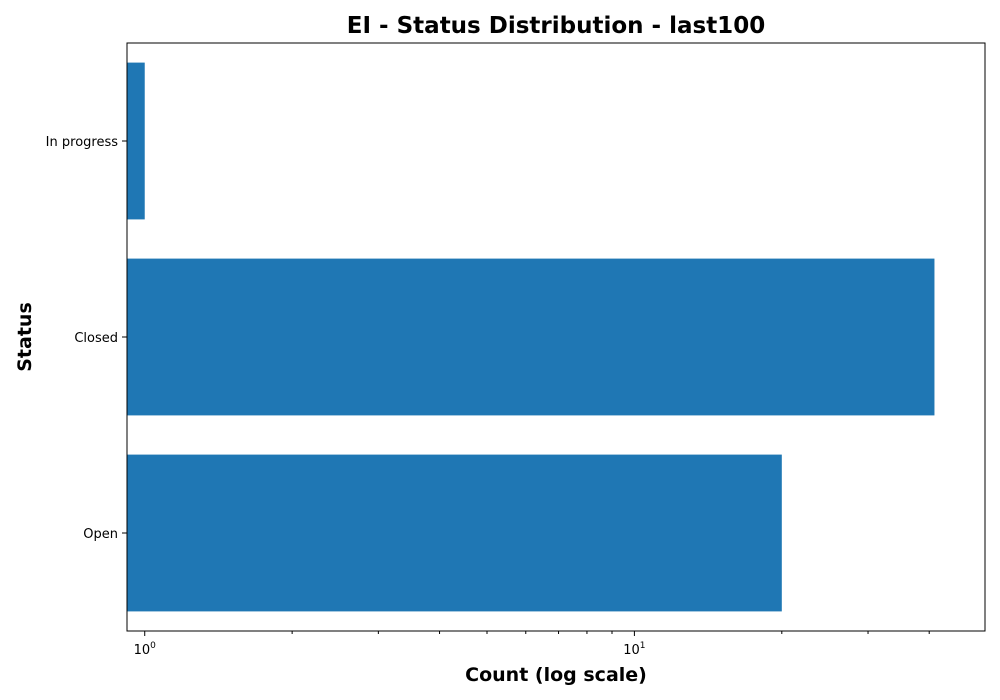 This screenshot has width=1000, height=700. What do you see at coordinates (136, 141) in the screenshot?
I see `bar-in-progress` at bounding box center [136, 141].